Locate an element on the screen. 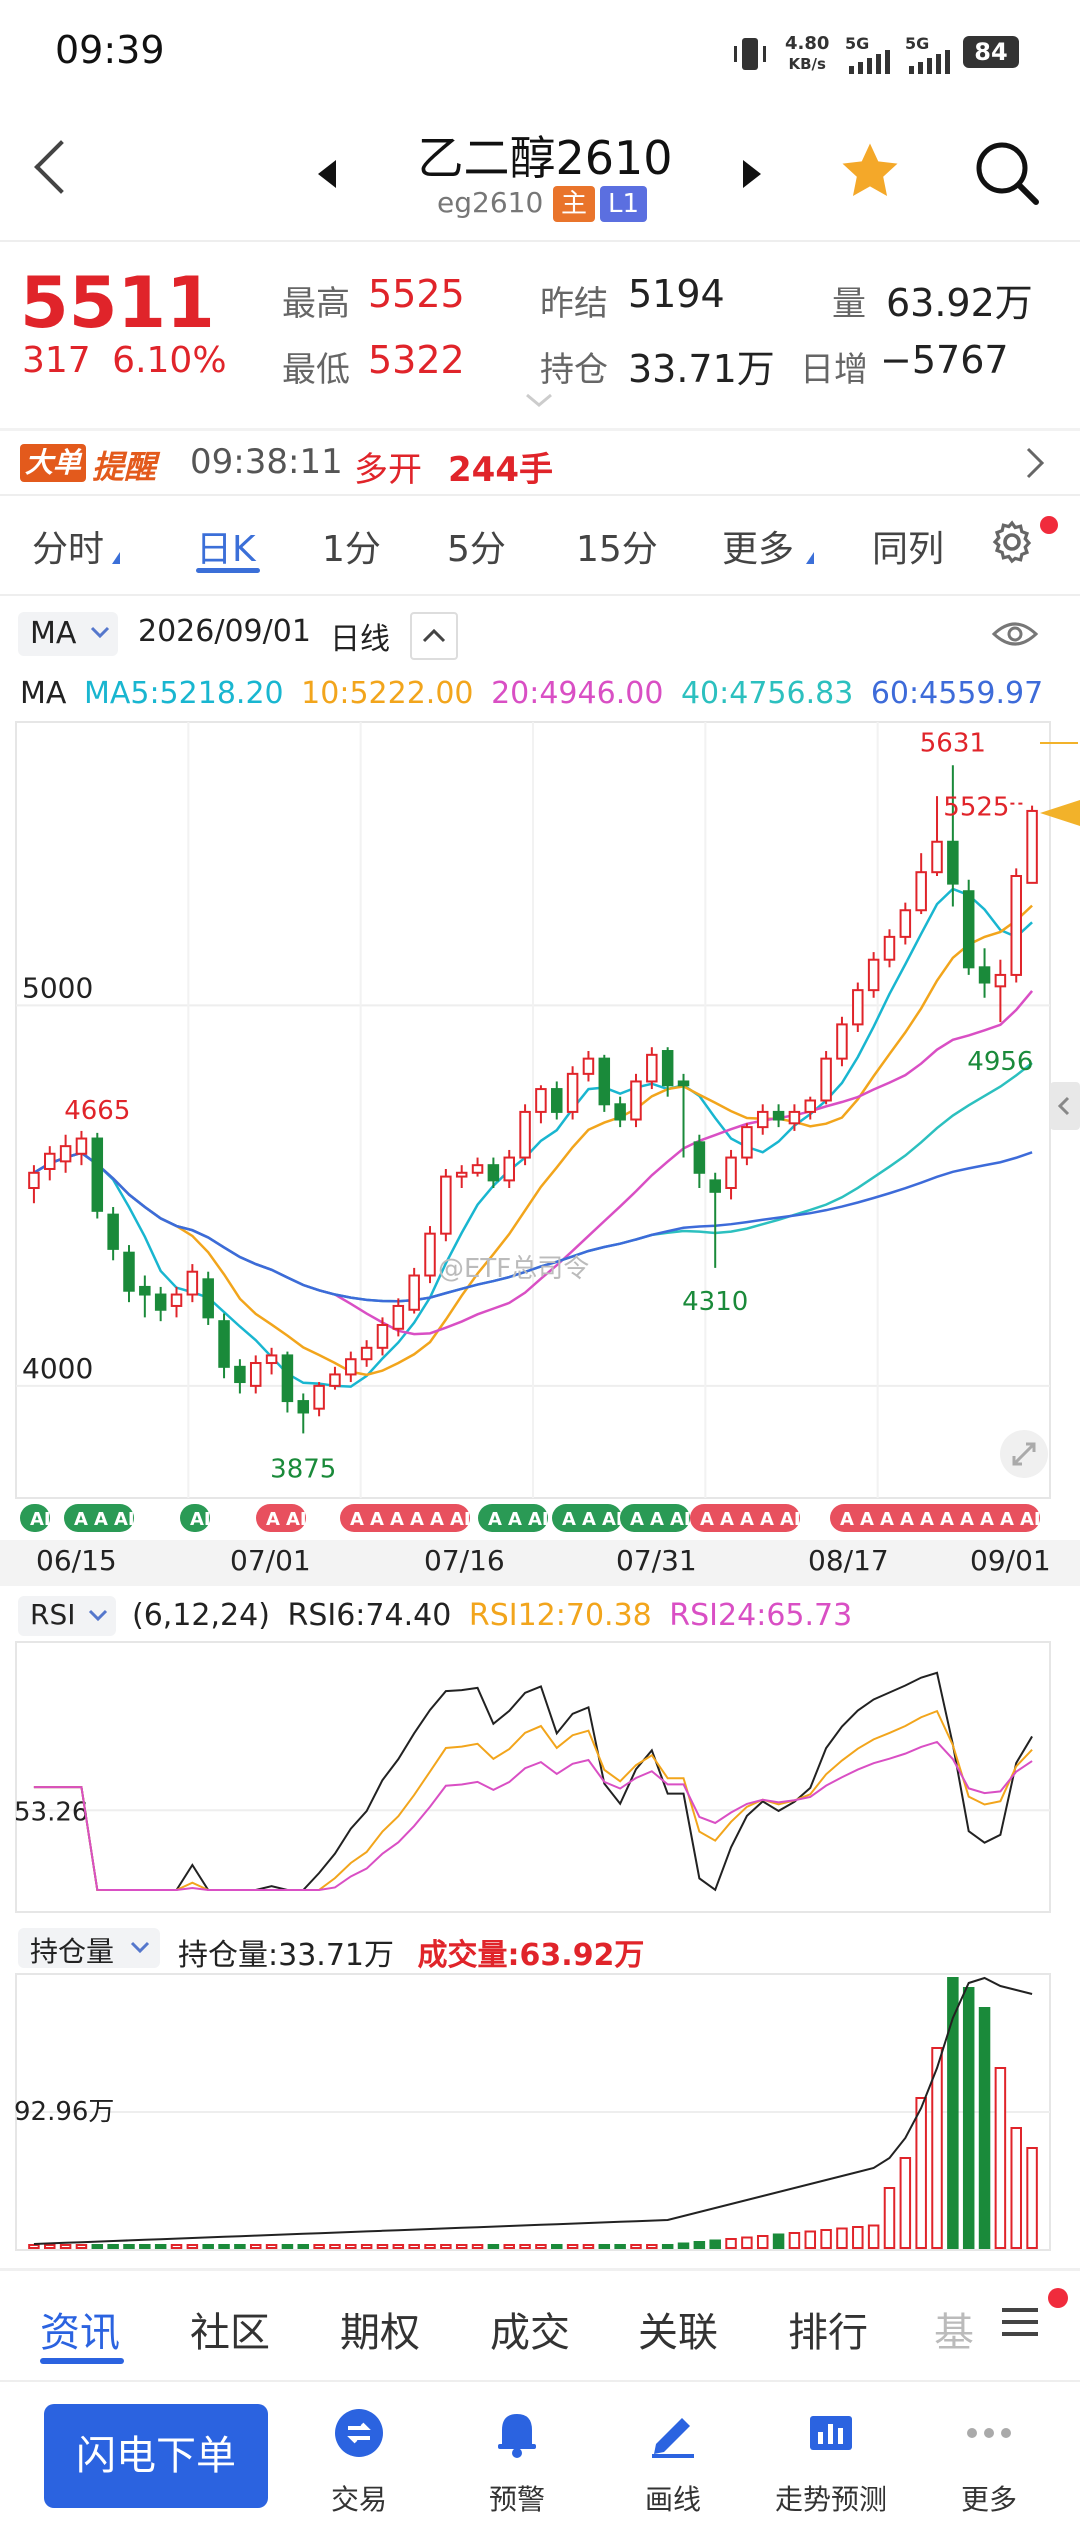 Image resolution: width=1080 pixels, height=2532 pixels. ma60-legend: 60:4559.97 is located at coordinates (957, 693).